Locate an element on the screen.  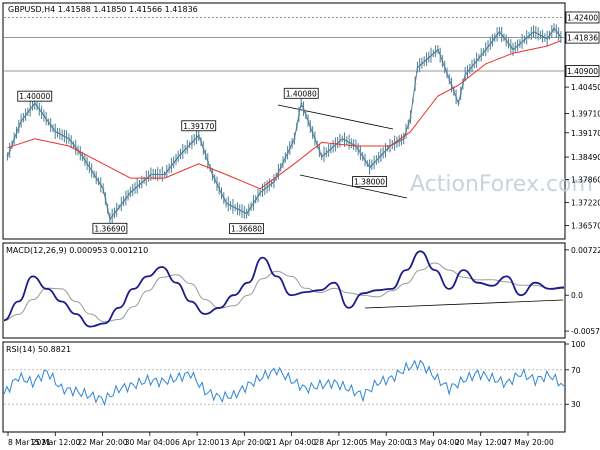
annotation-label: 1.40000 is located at coordinates (34, 96).